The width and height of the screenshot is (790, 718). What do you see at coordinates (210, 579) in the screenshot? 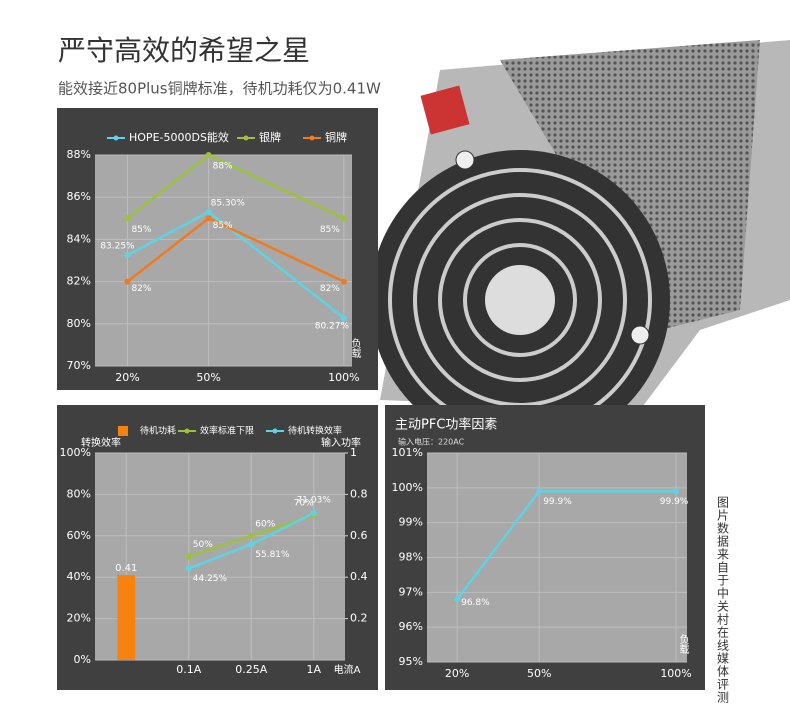
I see `value-label: 44.25%` at bounding box center [210, 579].